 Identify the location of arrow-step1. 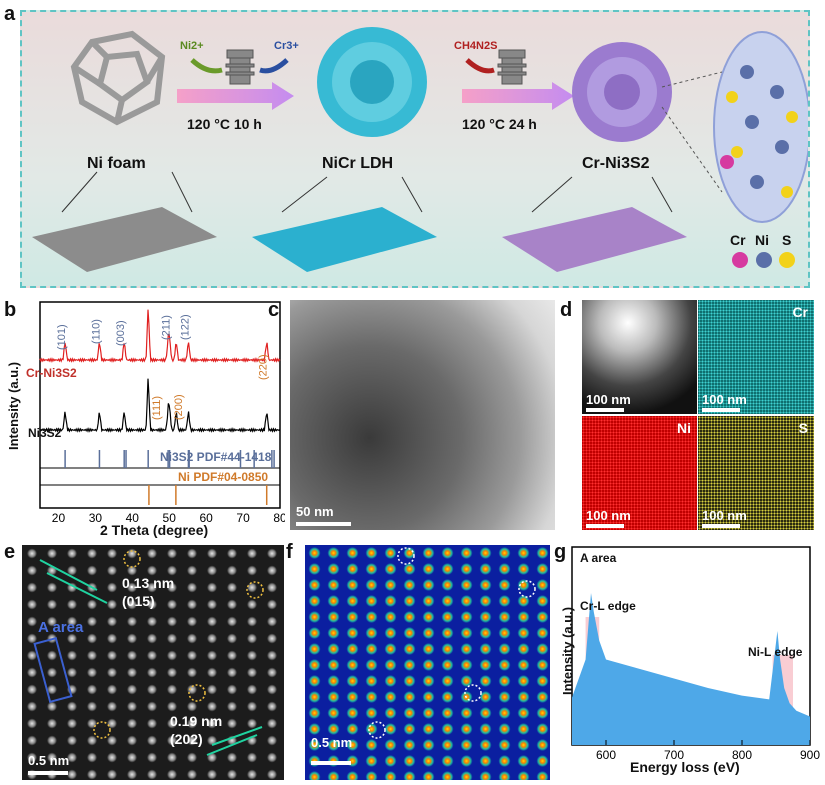
(235, 96).